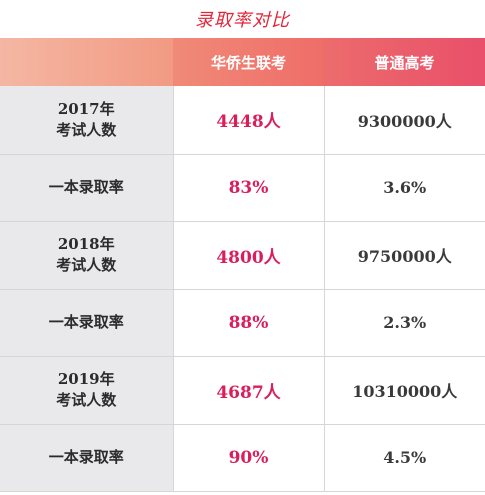 The width and height of the screenshot is (485, 495). I want to click on row-label: 2019年 考试人数, so click(87, 390).